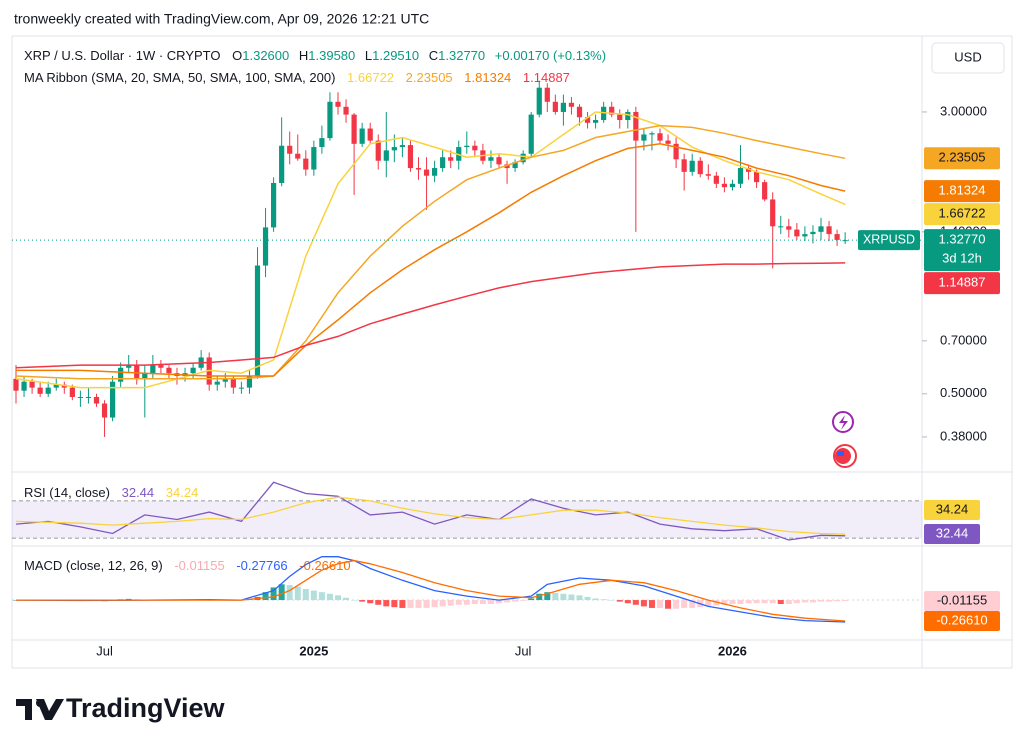 The width and height of the screenshot is (1024, 748). I want to click on ma-value: 1.14887, so click(546, 77).